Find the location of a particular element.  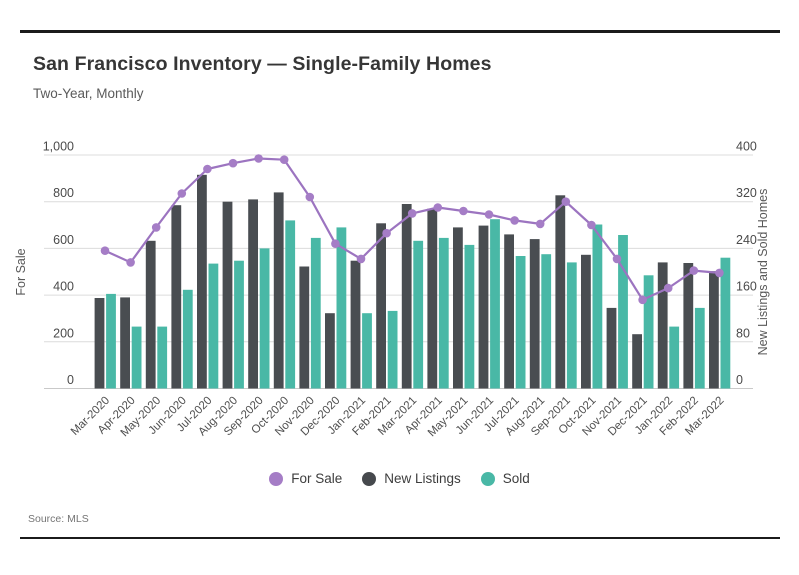

legend-label-for-sale: For Sale is located at coordinates (317, 478).